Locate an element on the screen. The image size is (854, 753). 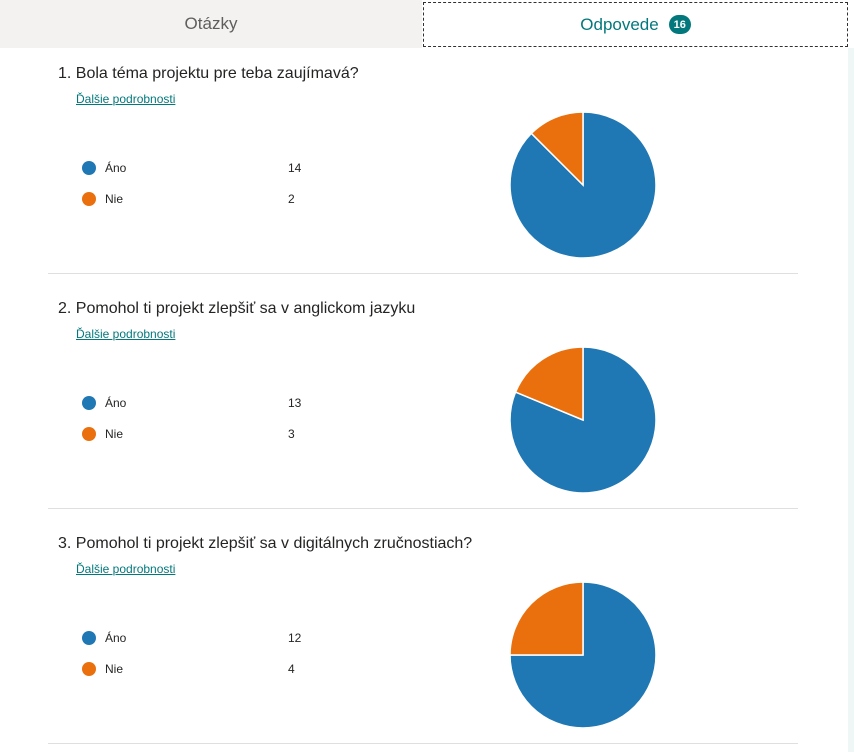
legend-count: 3 is located at coordinates (291, 434).